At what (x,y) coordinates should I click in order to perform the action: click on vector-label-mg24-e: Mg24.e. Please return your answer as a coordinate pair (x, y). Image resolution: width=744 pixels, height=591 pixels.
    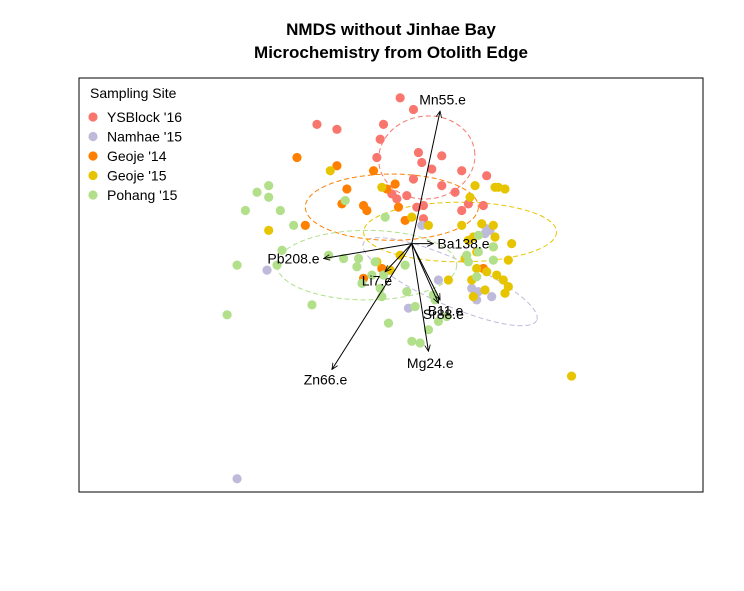
    Looking at the image, I should click on (430, 363).